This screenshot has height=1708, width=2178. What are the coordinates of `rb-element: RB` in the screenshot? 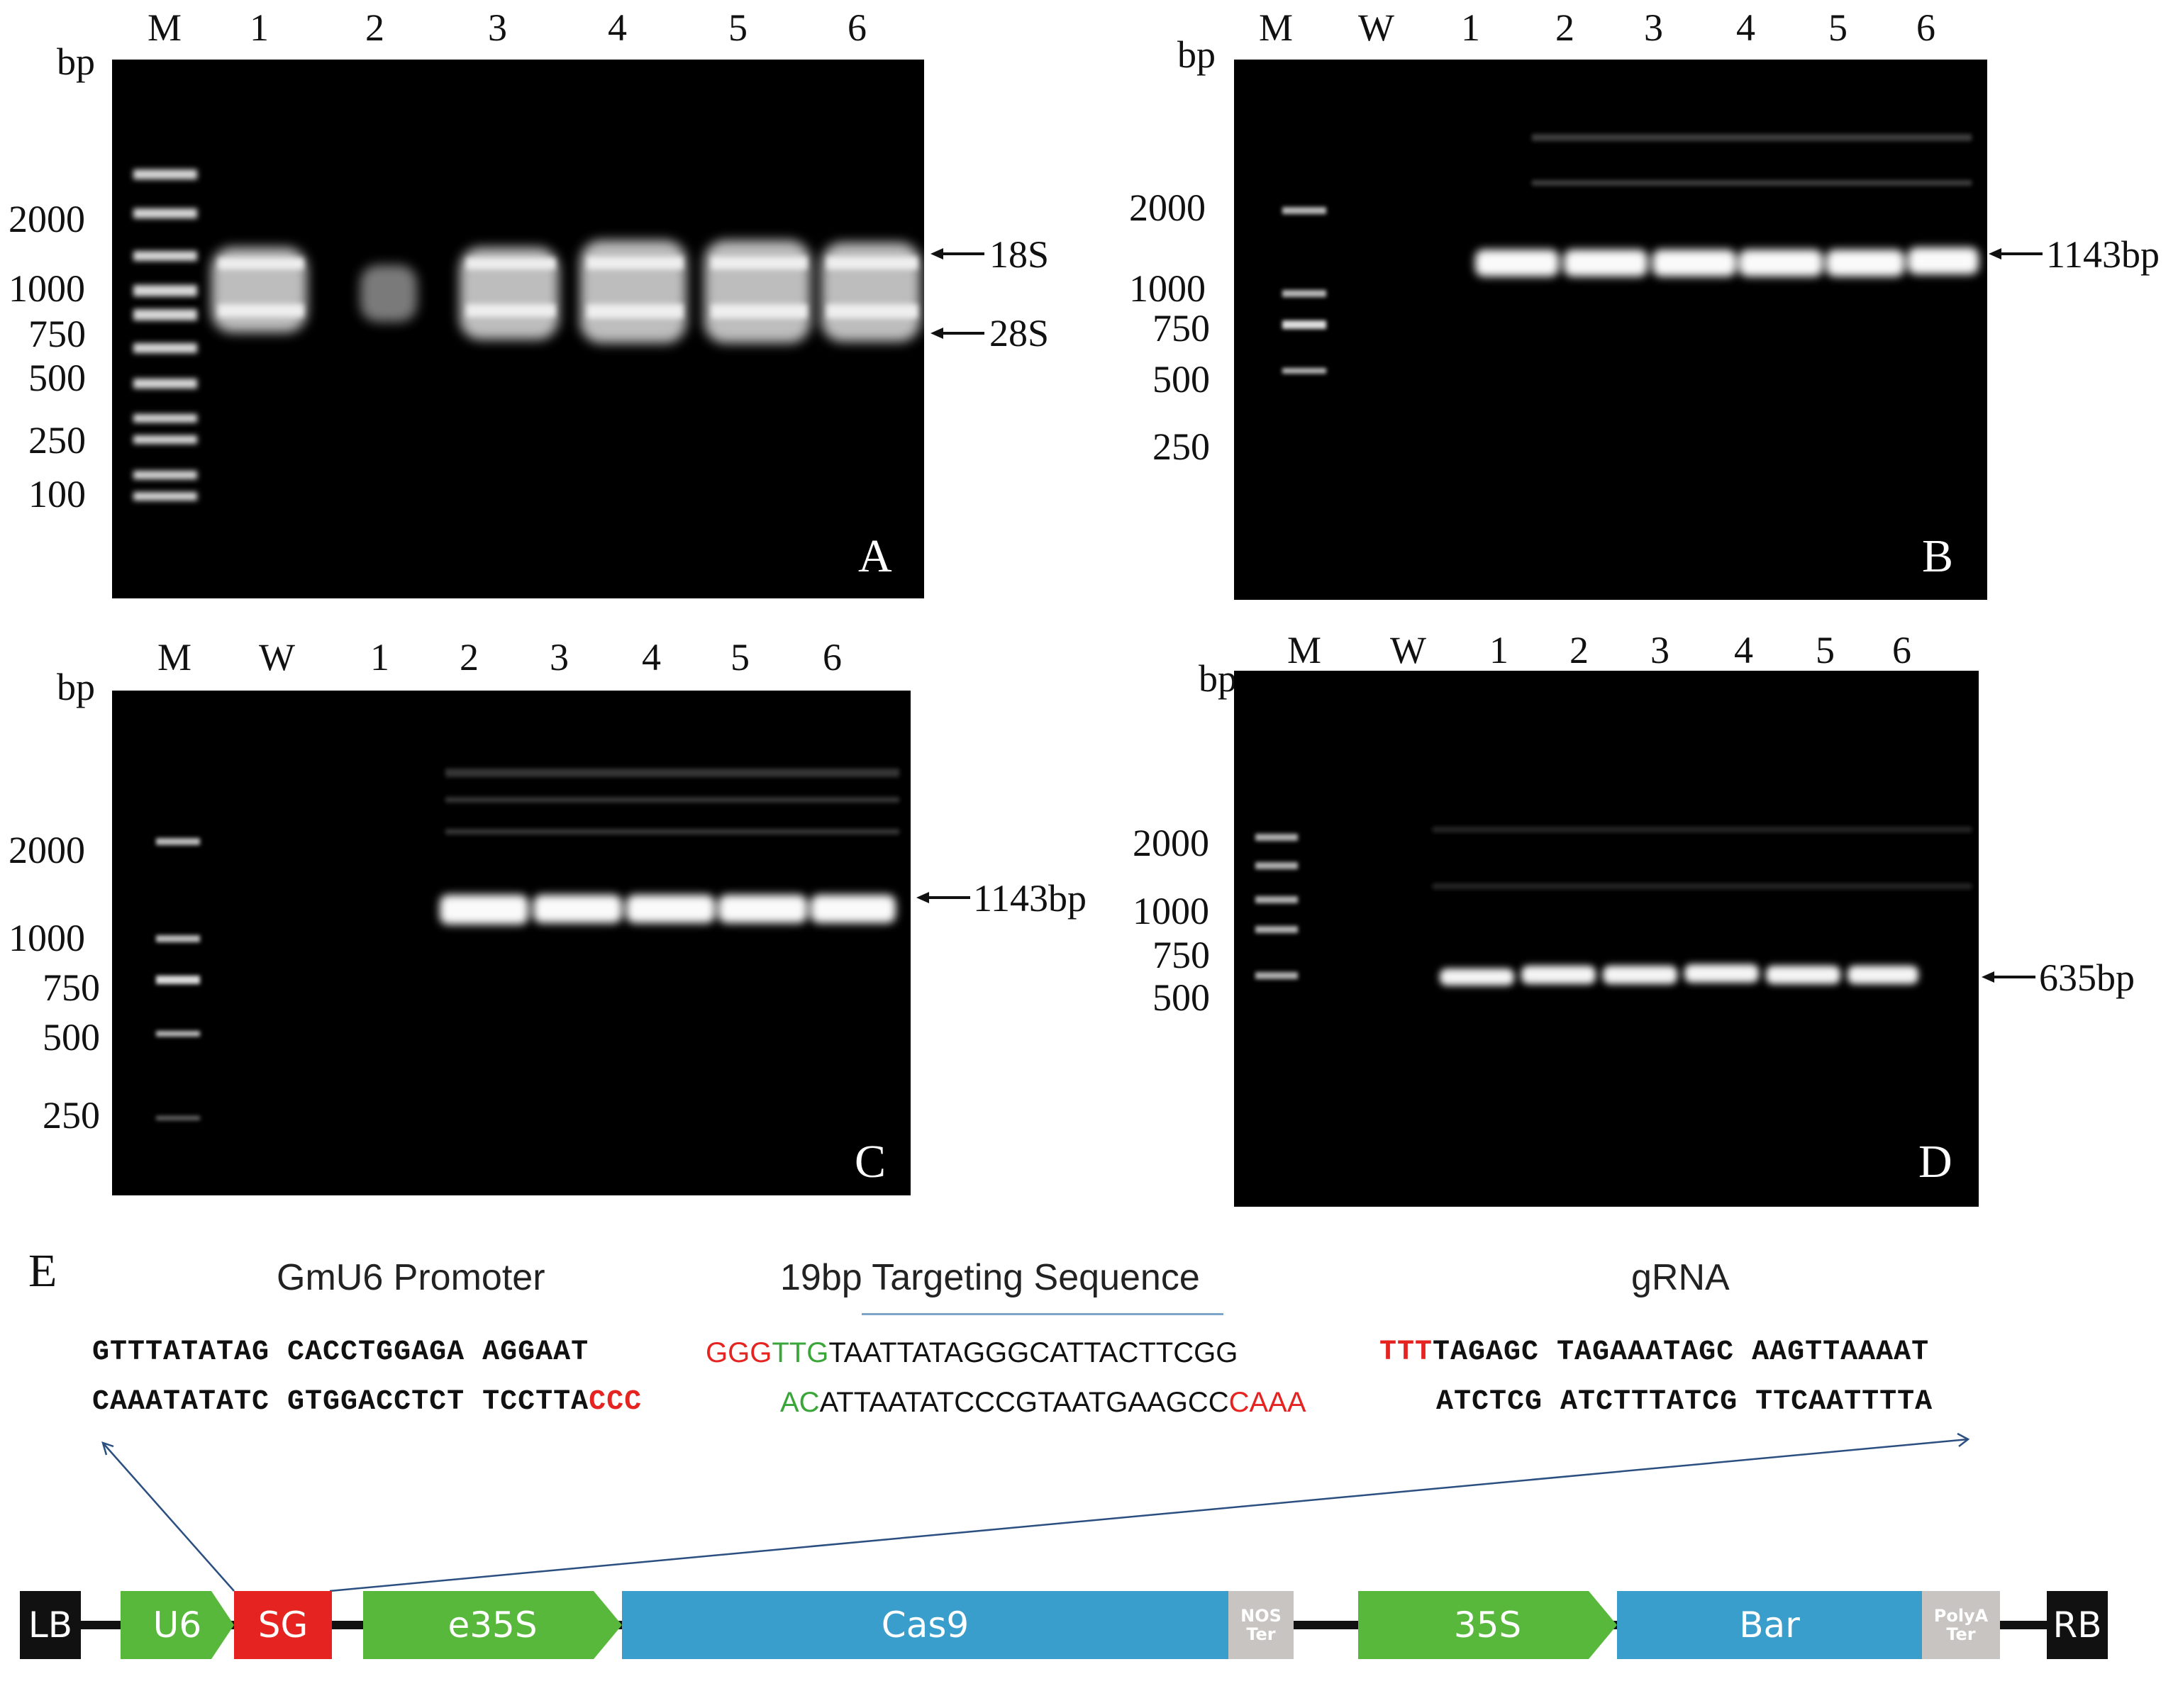 It's located at (2077, 1625).